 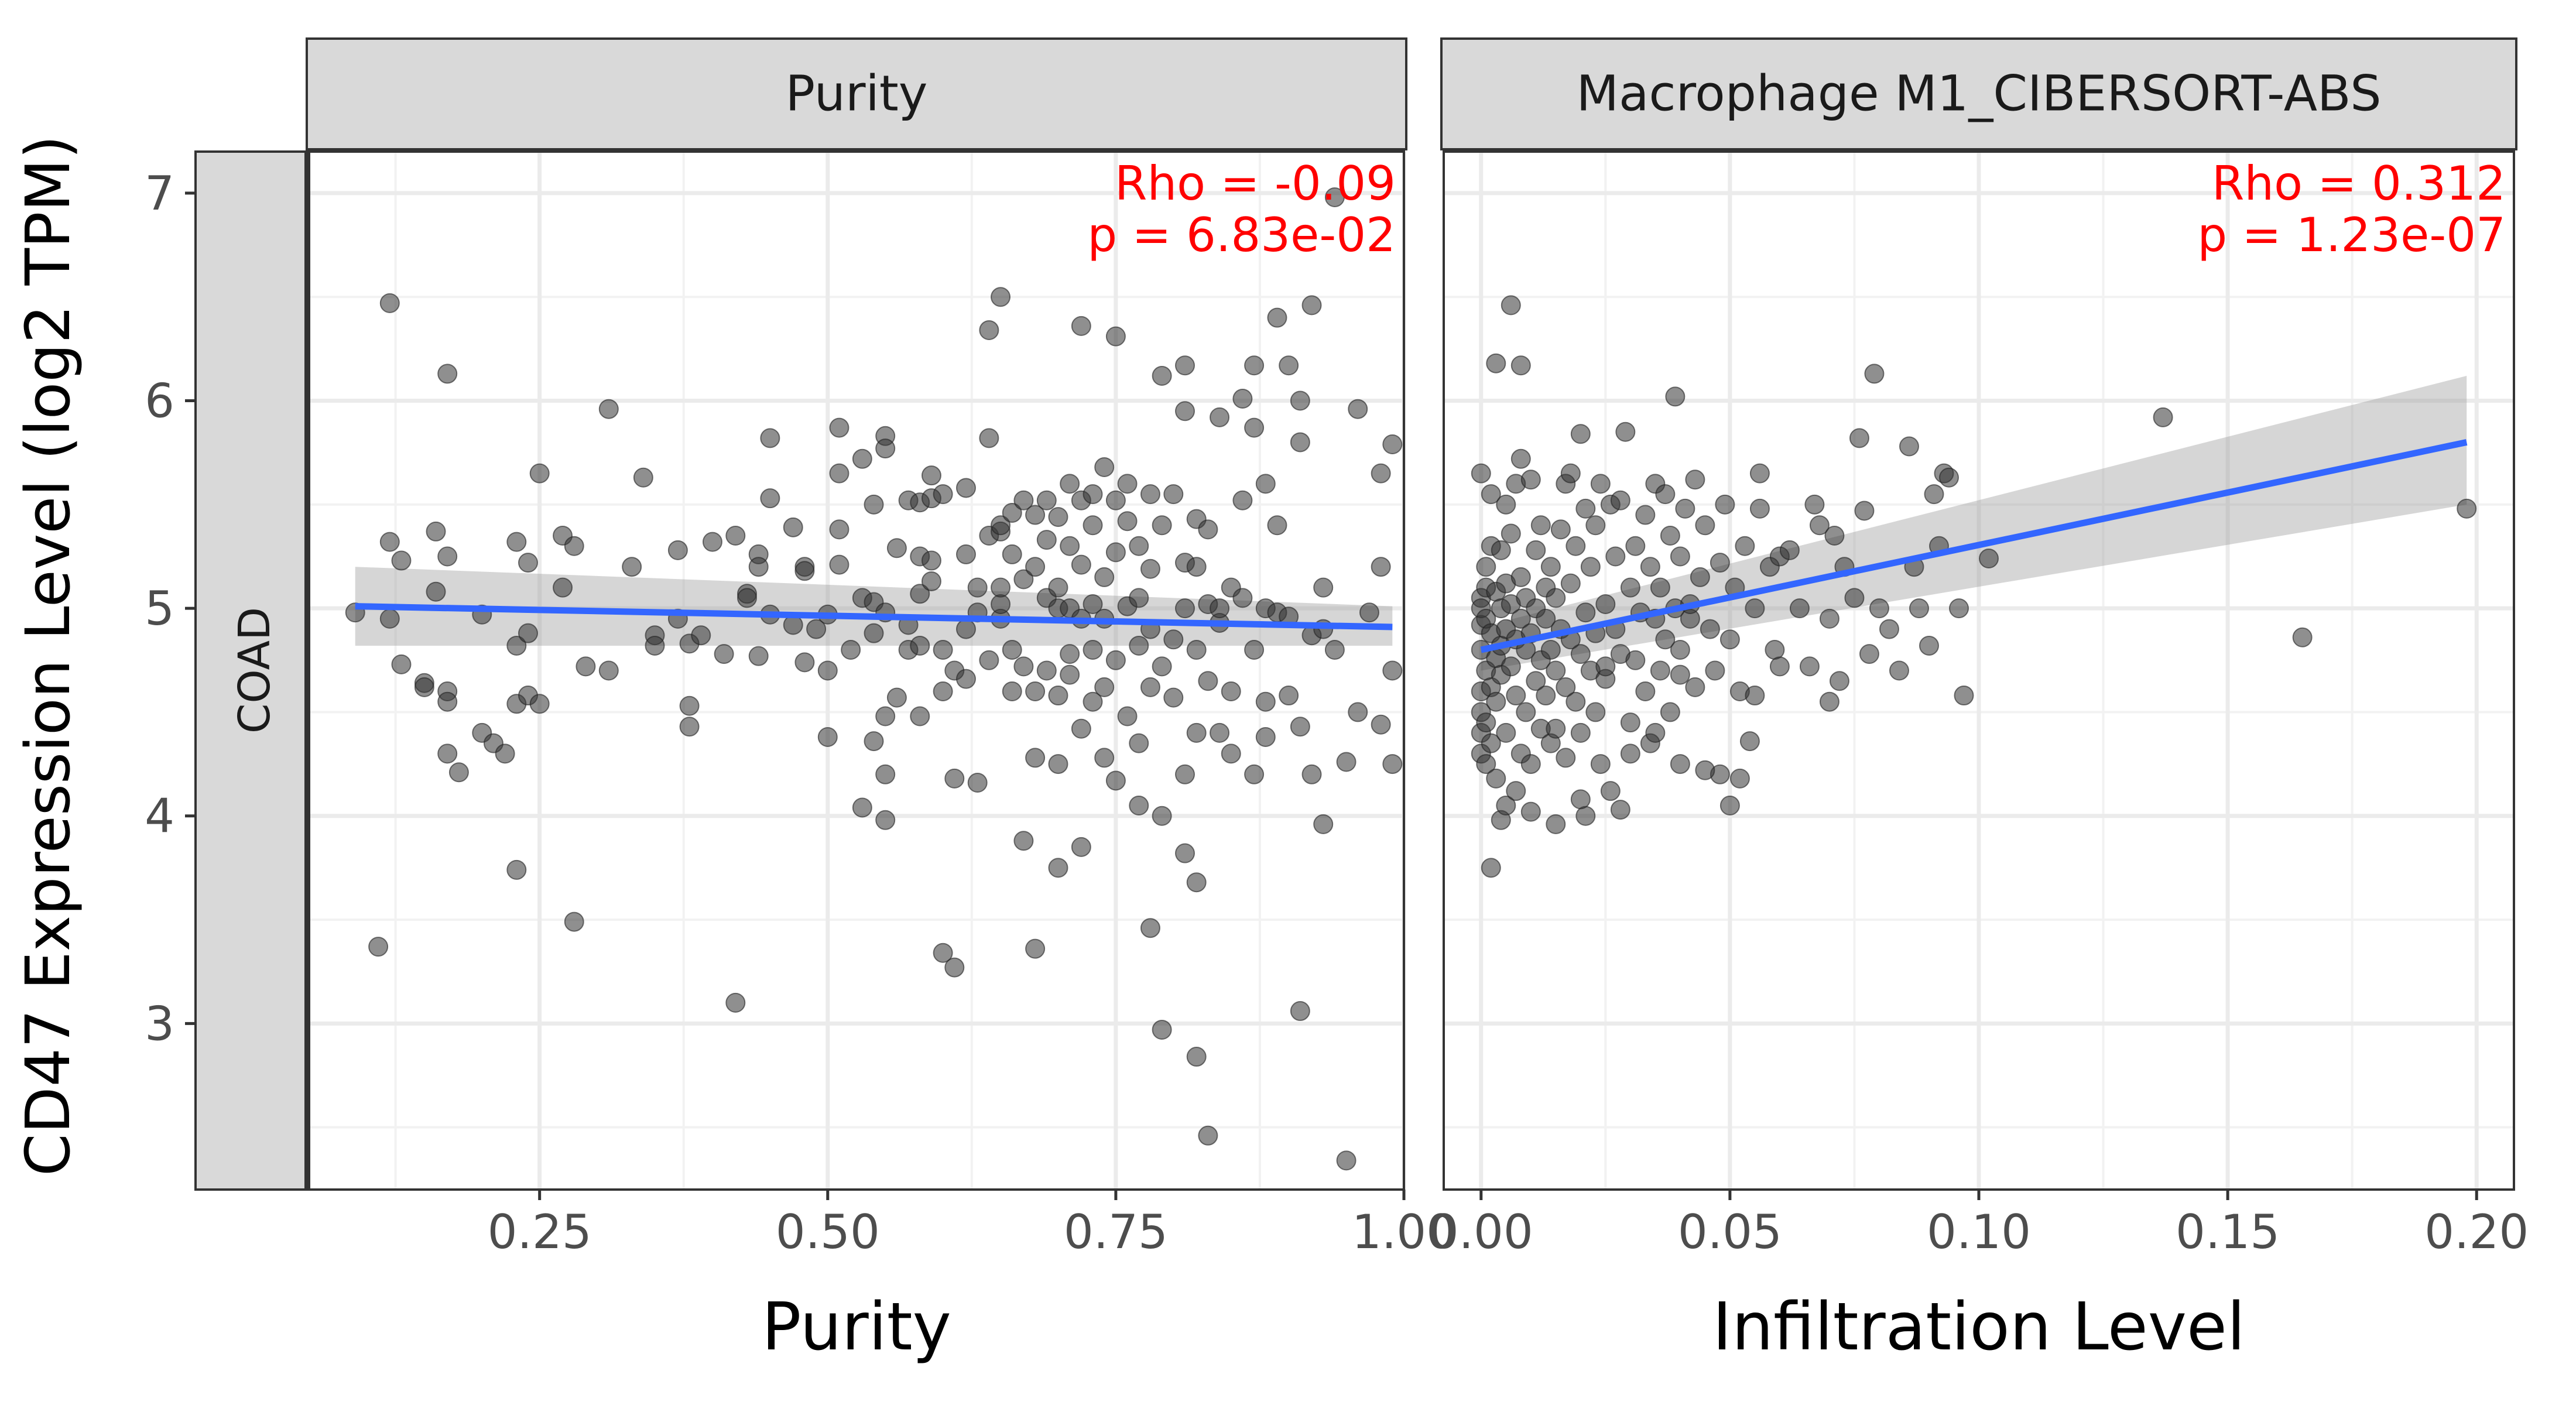 What do you see at coordinates (1979, 1232) in the screenshot?
I see `x-tick-label: 0.10` at bounding box center [1979, 1232].